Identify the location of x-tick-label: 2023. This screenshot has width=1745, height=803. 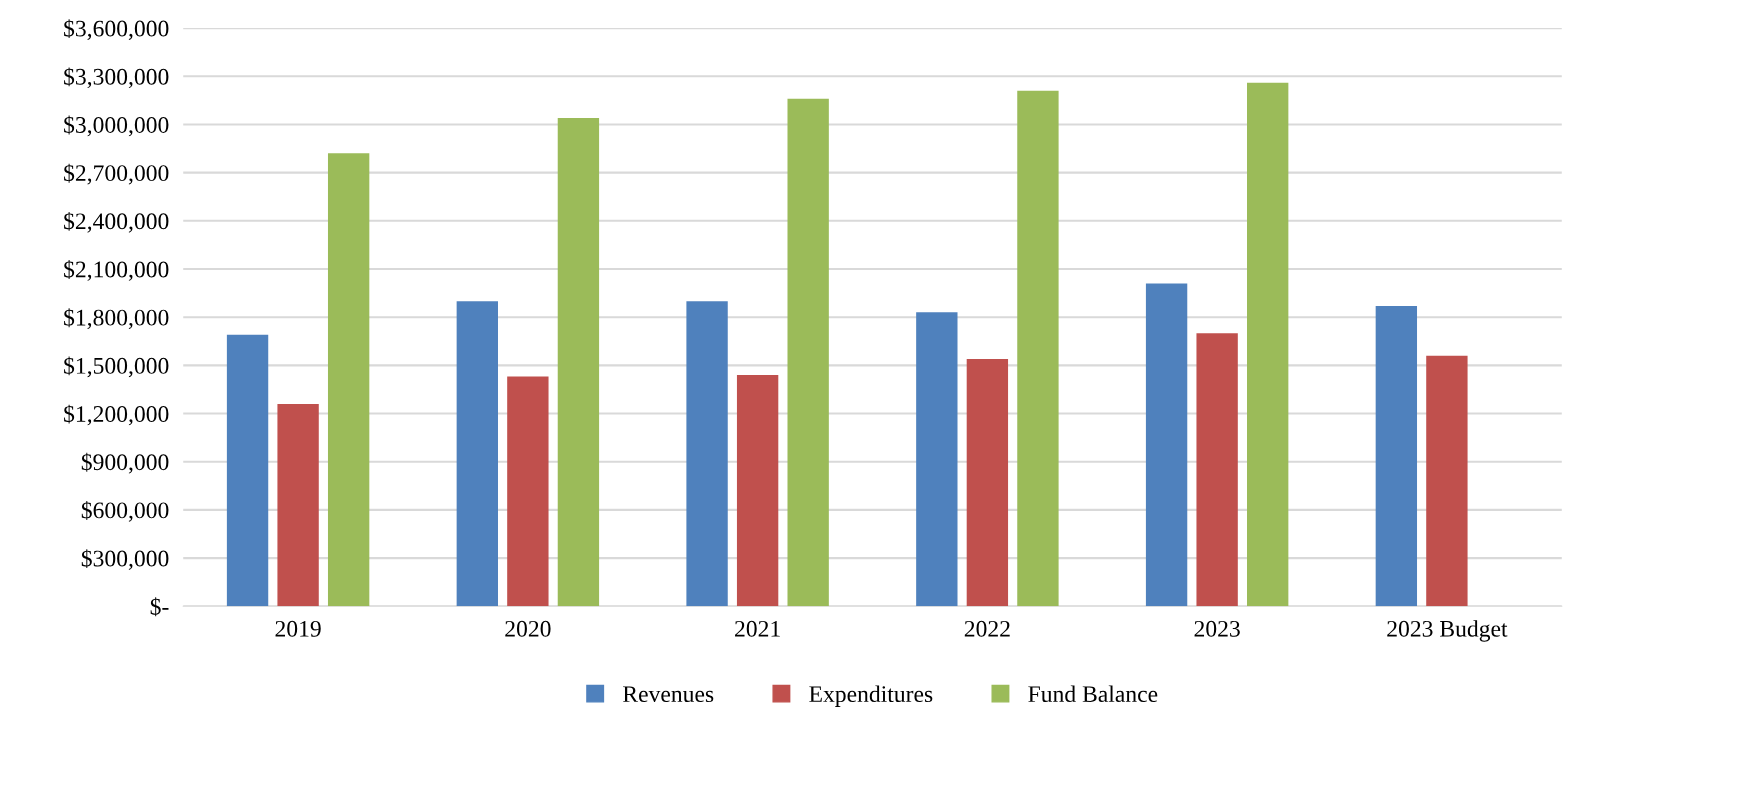
(1217, 628).